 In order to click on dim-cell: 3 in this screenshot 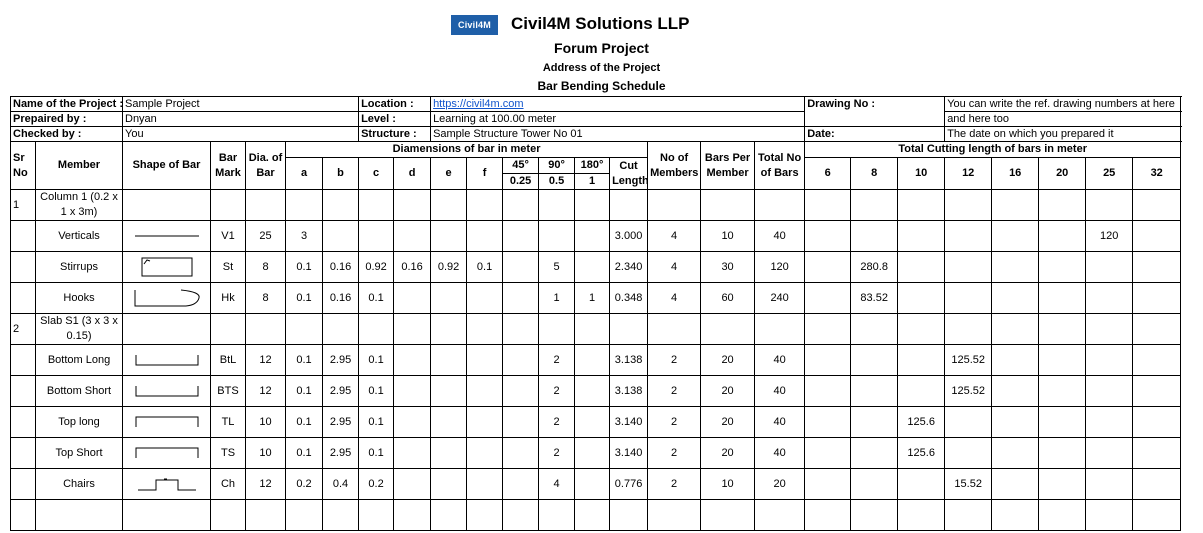, I will do `click(304, 236)`.